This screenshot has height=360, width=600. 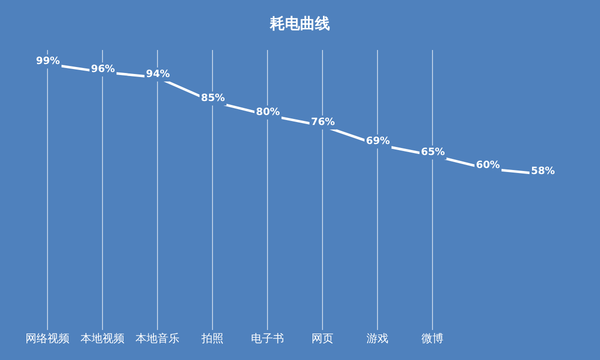 I want to click on data-label: 60%, so click(x=488, y=165).